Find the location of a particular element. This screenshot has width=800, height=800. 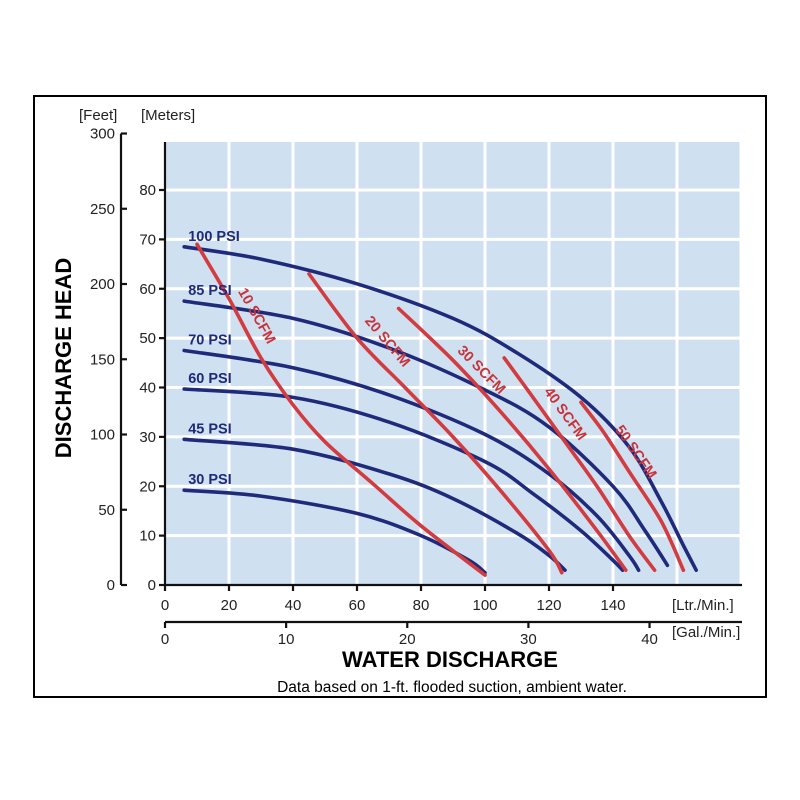

y-axis-title: DISCHARGE HEAD is located at coordinates (63, 358).